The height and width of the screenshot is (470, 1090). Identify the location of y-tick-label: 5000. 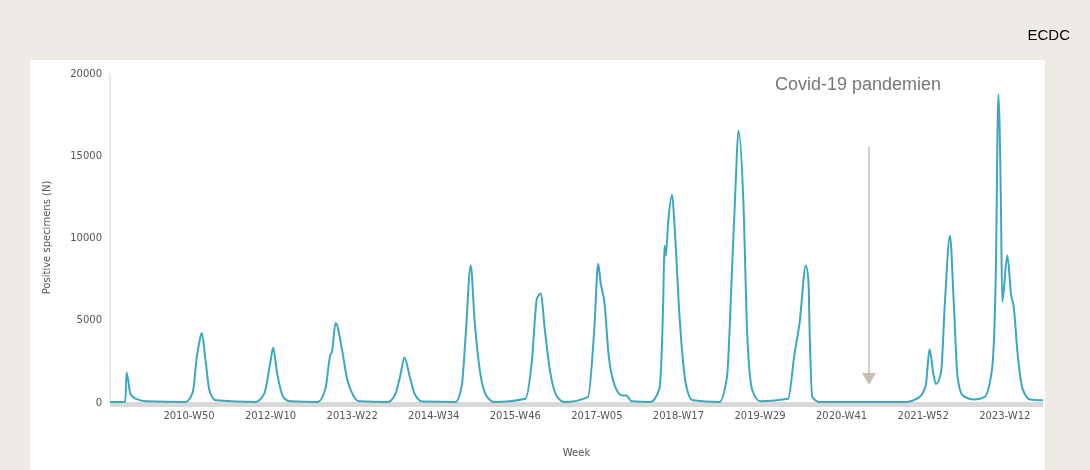
(89, 320).